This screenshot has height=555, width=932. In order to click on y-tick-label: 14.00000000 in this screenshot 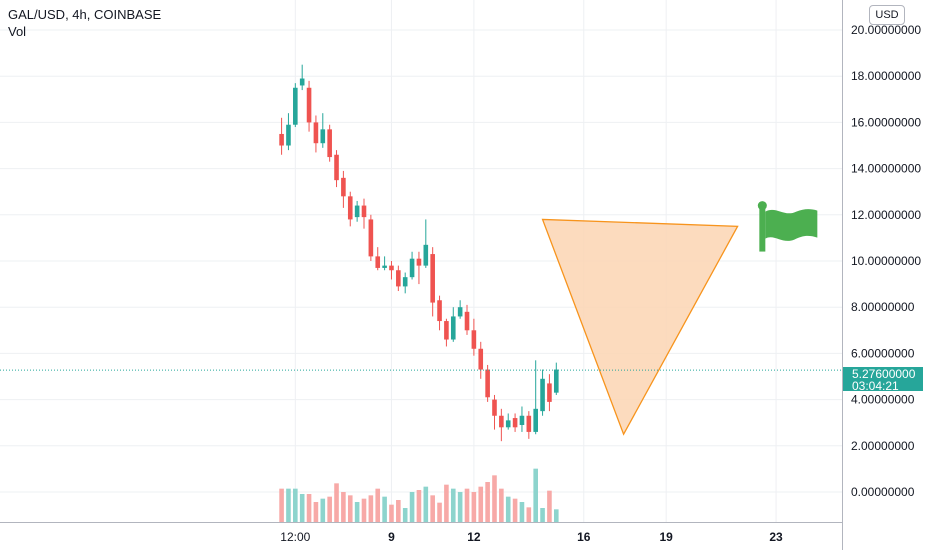, I will do `click(886, 169)`.